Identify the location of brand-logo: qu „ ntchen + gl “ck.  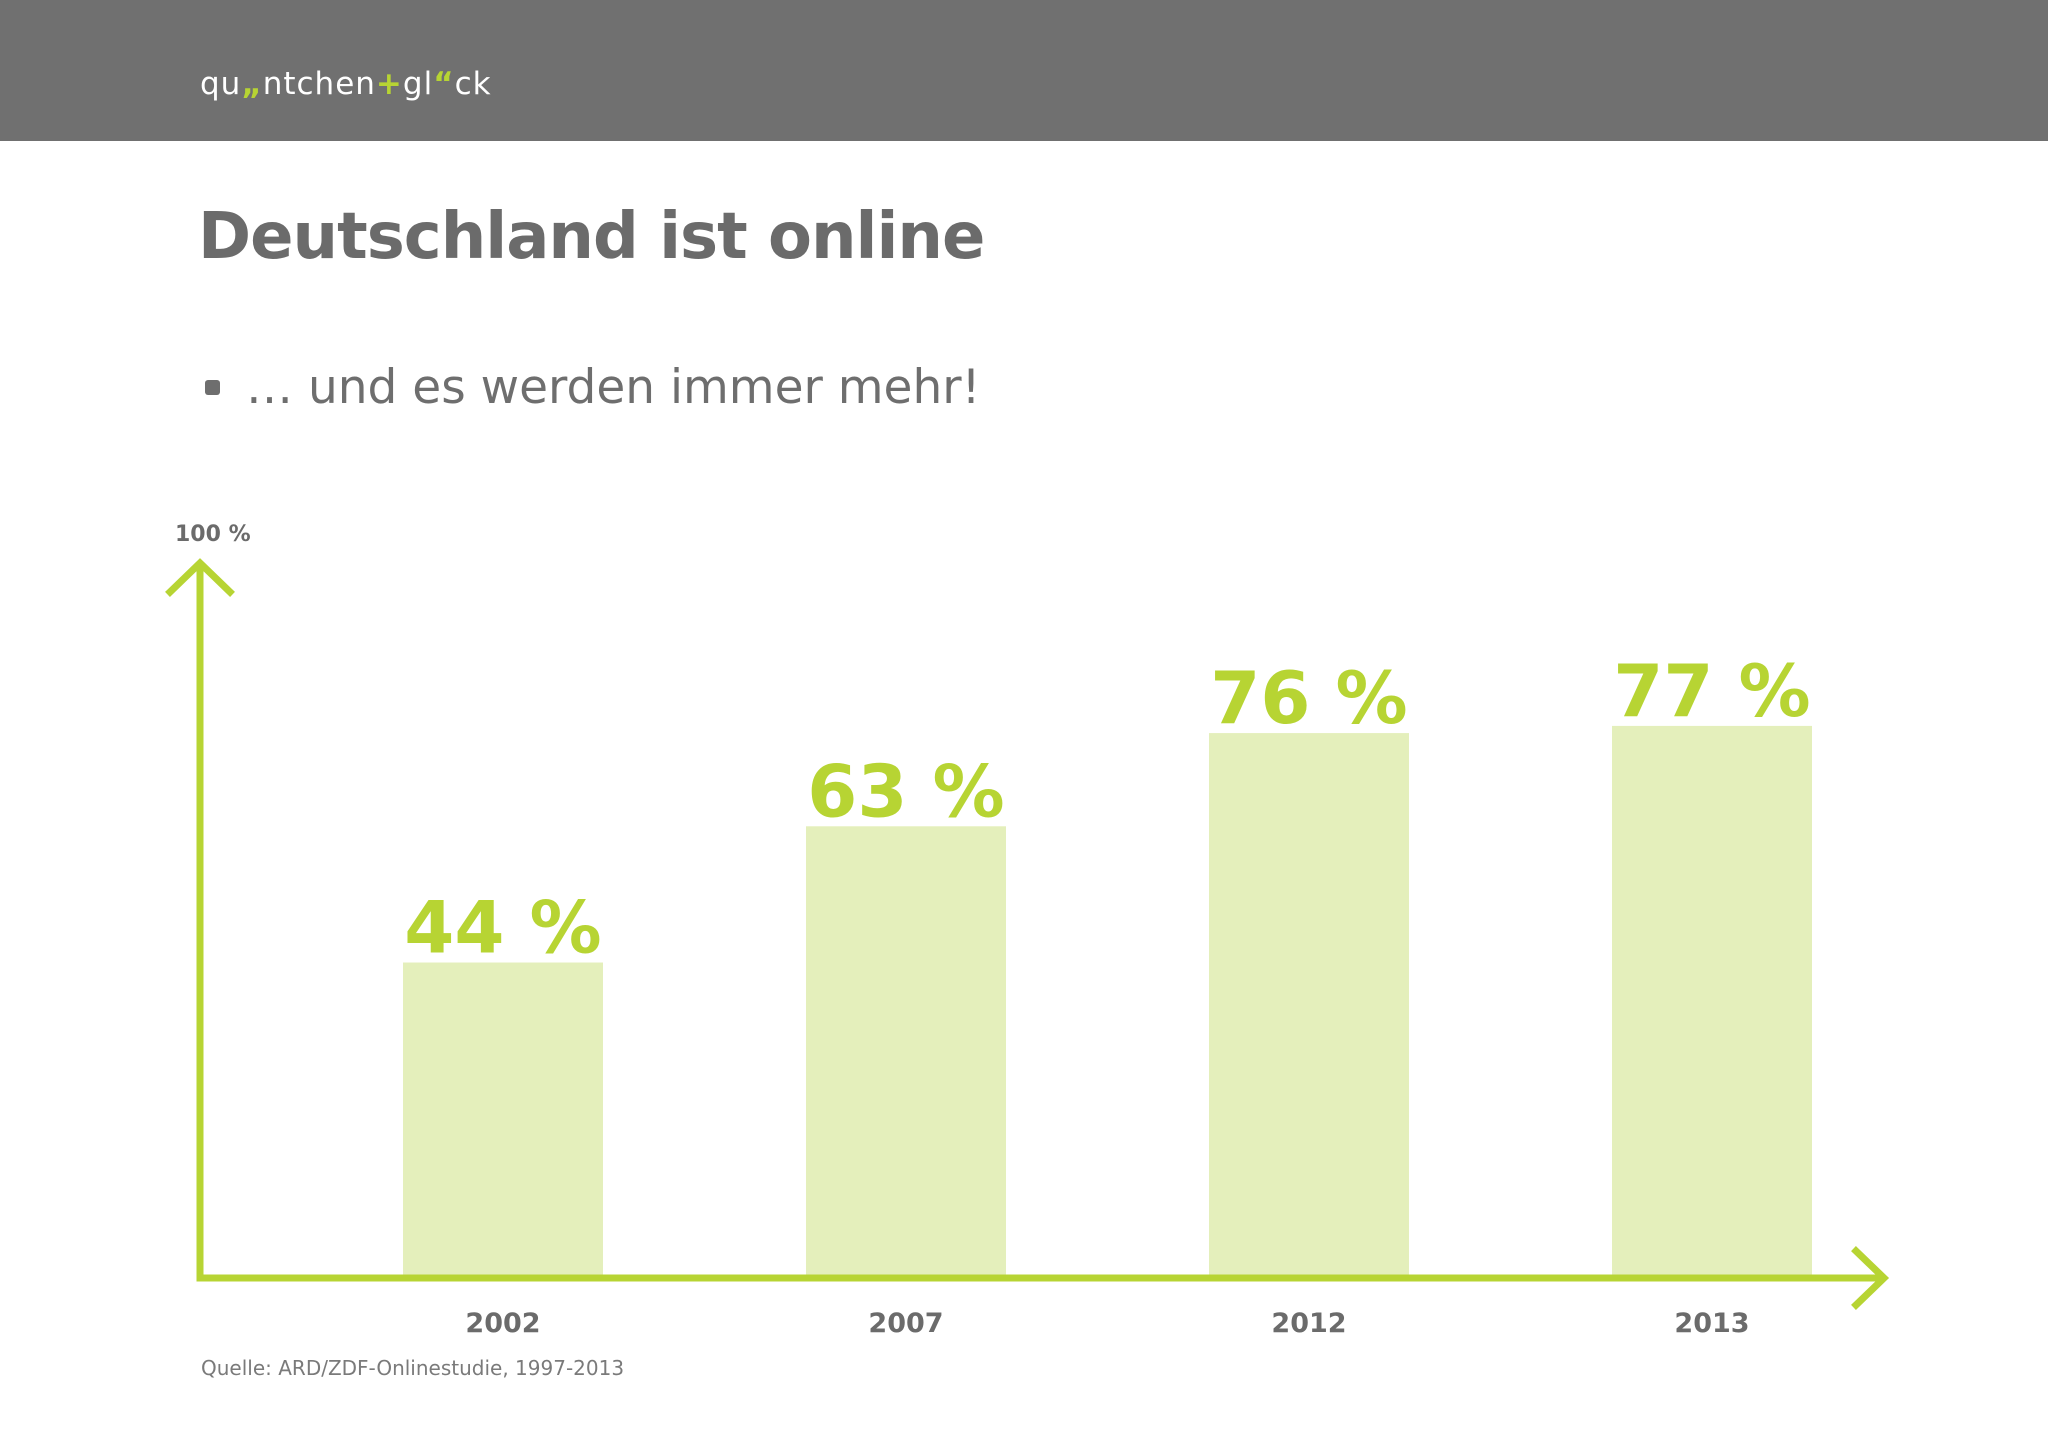
(346, 88).